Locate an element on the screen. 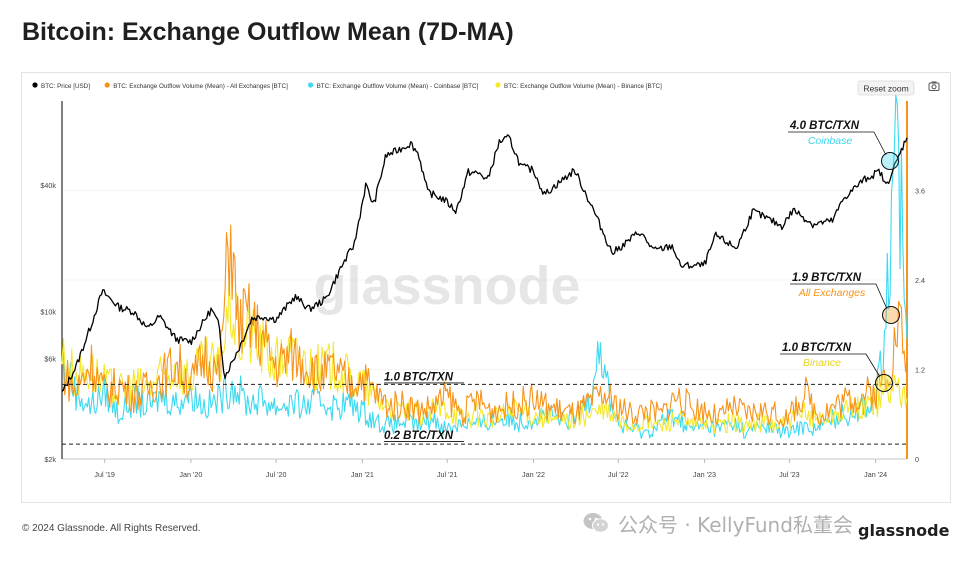  x-tick-label: Jul '23 is located at coordinates (789, 474).